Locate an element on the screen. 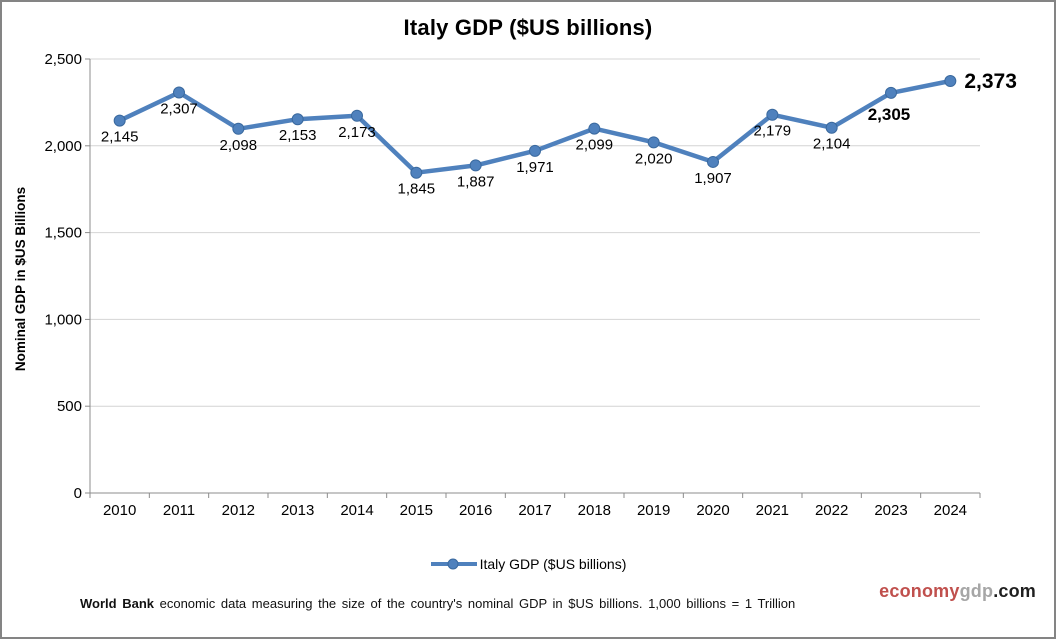  data-label-2024: 2,373 is located at coordinates (990, 81).